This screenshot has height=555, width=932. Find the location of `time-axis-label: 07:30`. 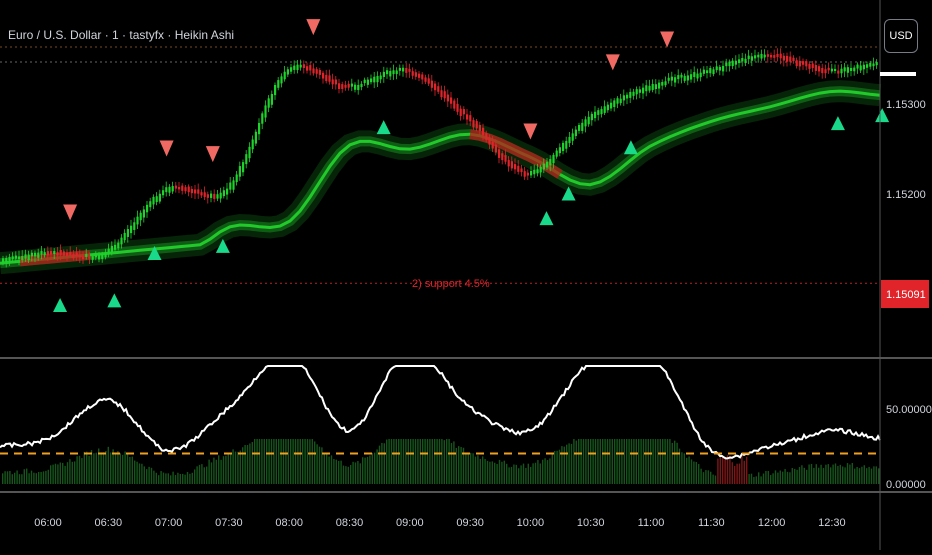

time-axis-label: 07:30 is located at coordinates (229, 523).